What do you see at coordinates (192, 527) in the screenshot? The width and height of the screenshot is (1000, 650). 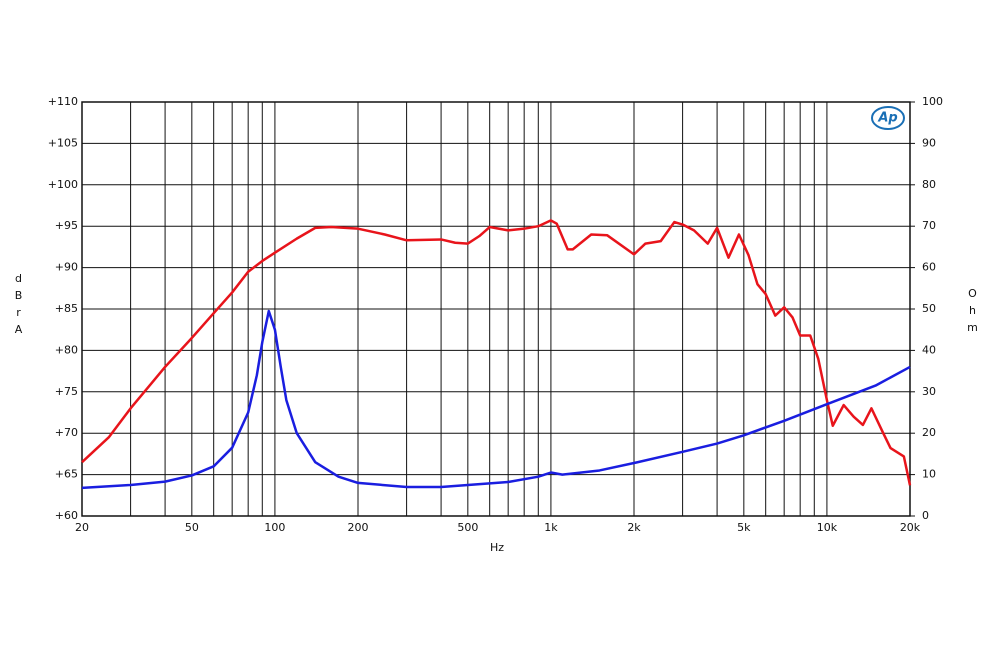 I see `x-tick-label: 50` at bounding box center [192, 527].